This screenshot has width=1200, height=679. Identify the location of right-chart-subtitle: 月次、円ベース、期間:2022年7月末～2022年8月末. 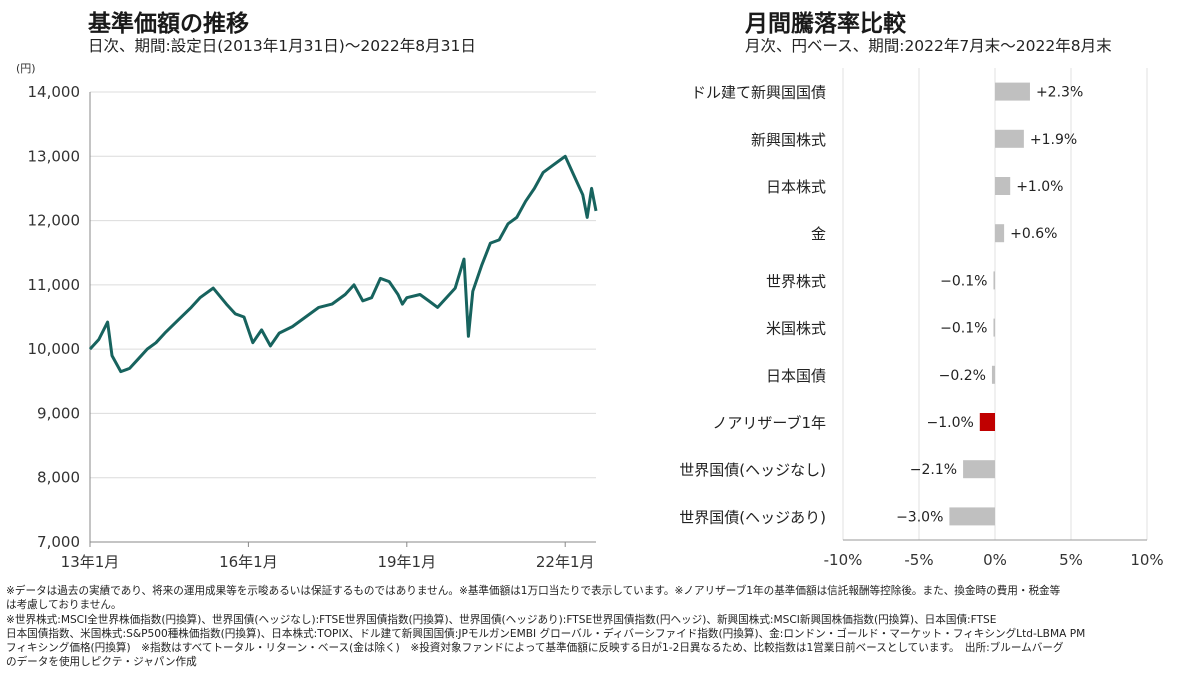
(928, 46).